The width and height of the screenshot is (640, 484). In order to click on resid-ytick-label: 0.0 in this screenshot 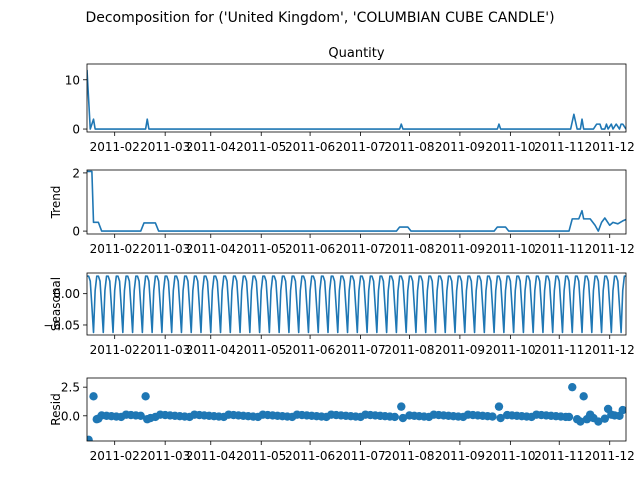, I will do `click(70, 416)`.